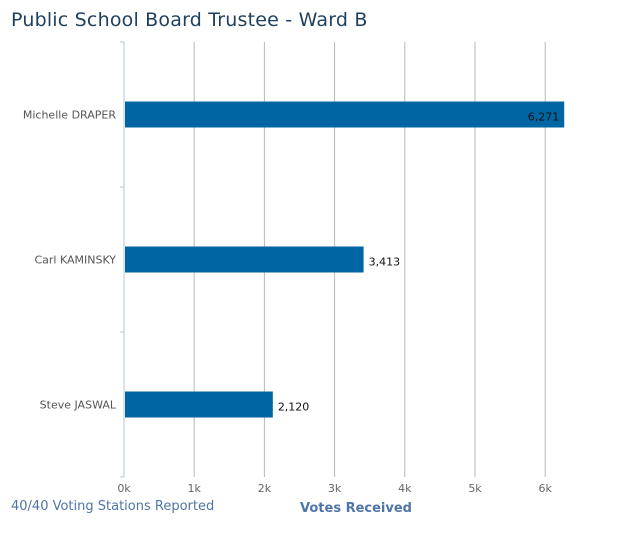 Image resolution: width=640 pixels, height=533 pixels. I want to click on x-tick-label: 2k, so click(265, 488).